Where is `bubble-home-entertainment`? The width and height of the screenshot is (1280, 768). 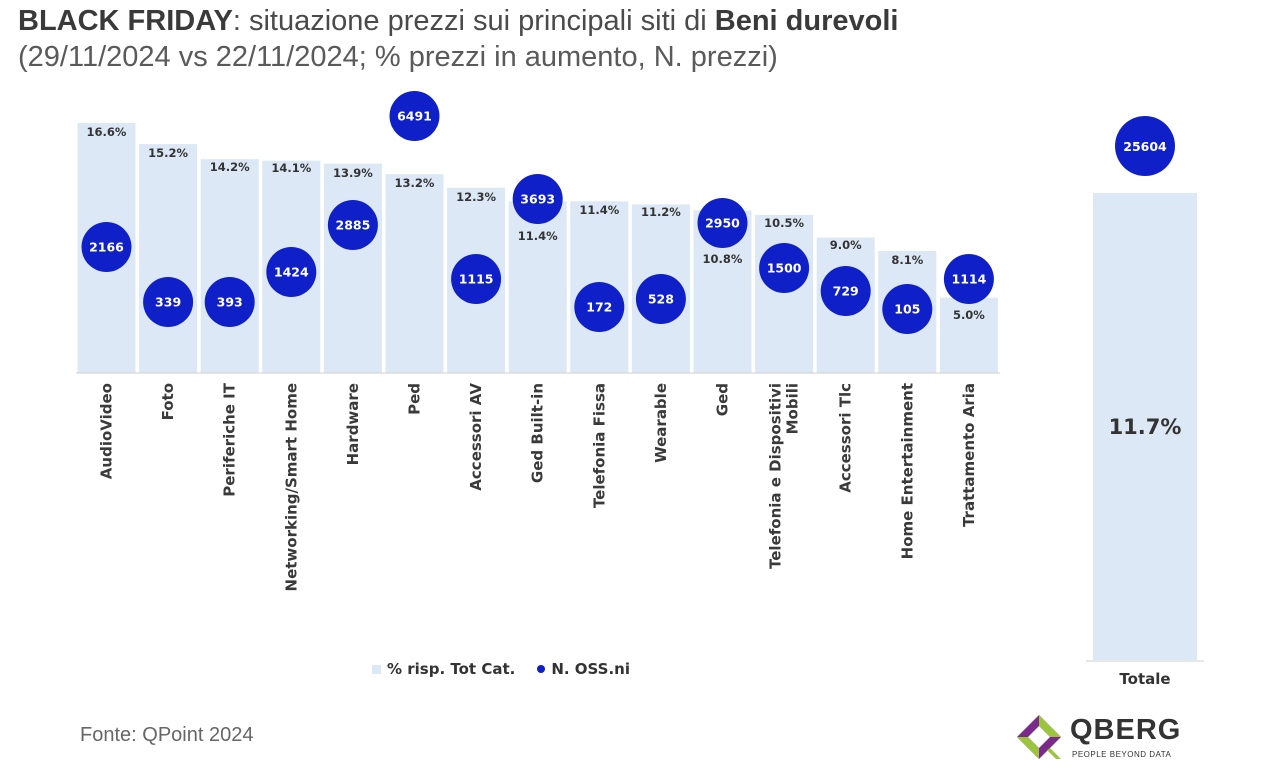 bubble-home-entertainment is located at coordinates (907, 309).